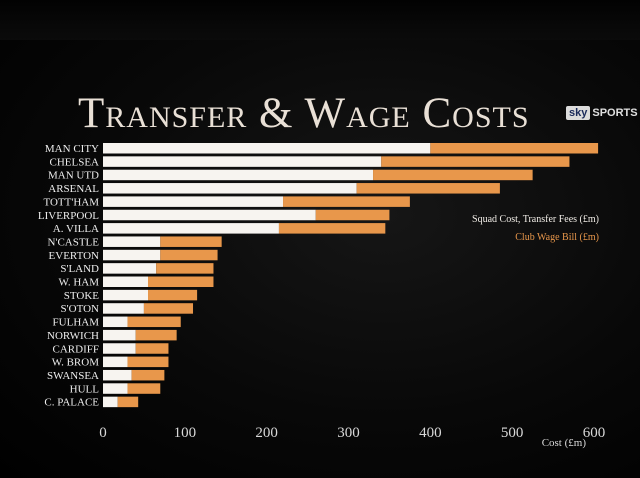  What do you see at coordinates (564, 443) in the screenshot?
I see `x-axis-label: Cost (£m)` at bounding box center [564, 443].